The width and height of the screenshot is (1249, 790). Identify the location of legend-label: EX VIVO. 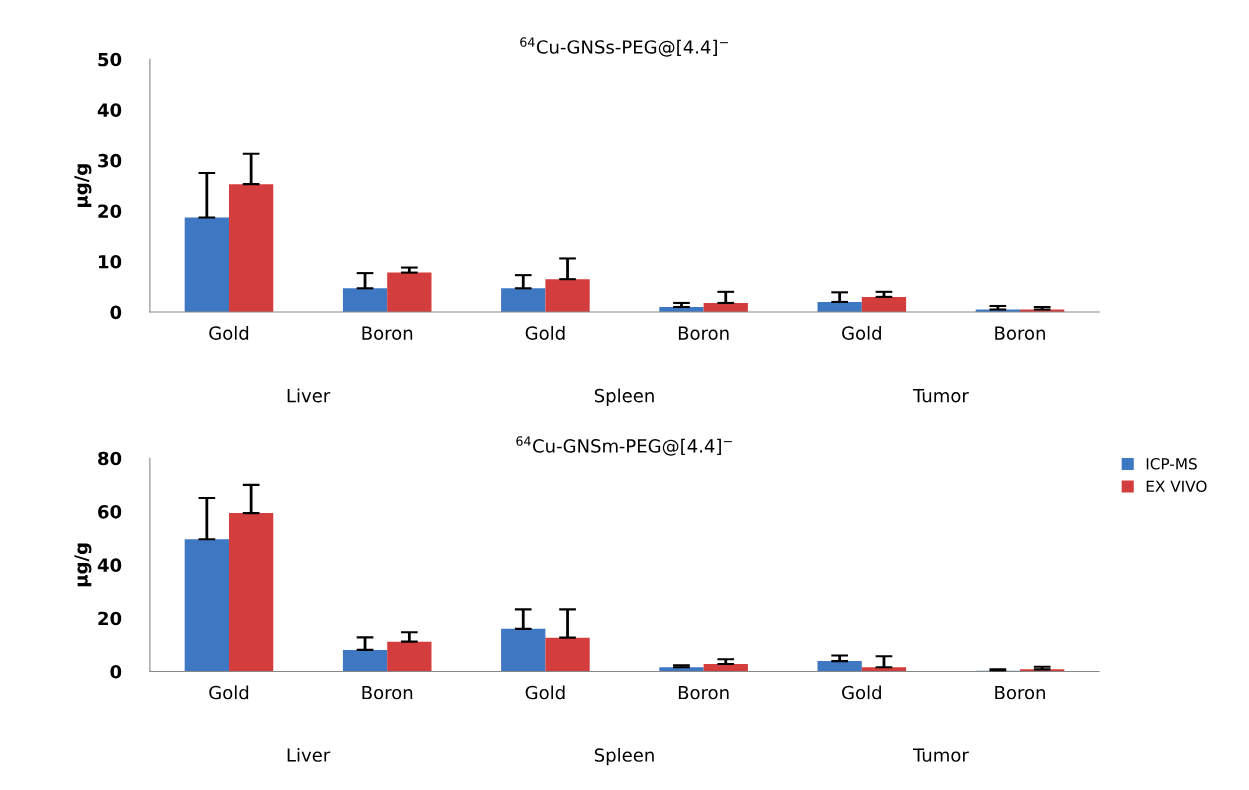
(1176, 486).